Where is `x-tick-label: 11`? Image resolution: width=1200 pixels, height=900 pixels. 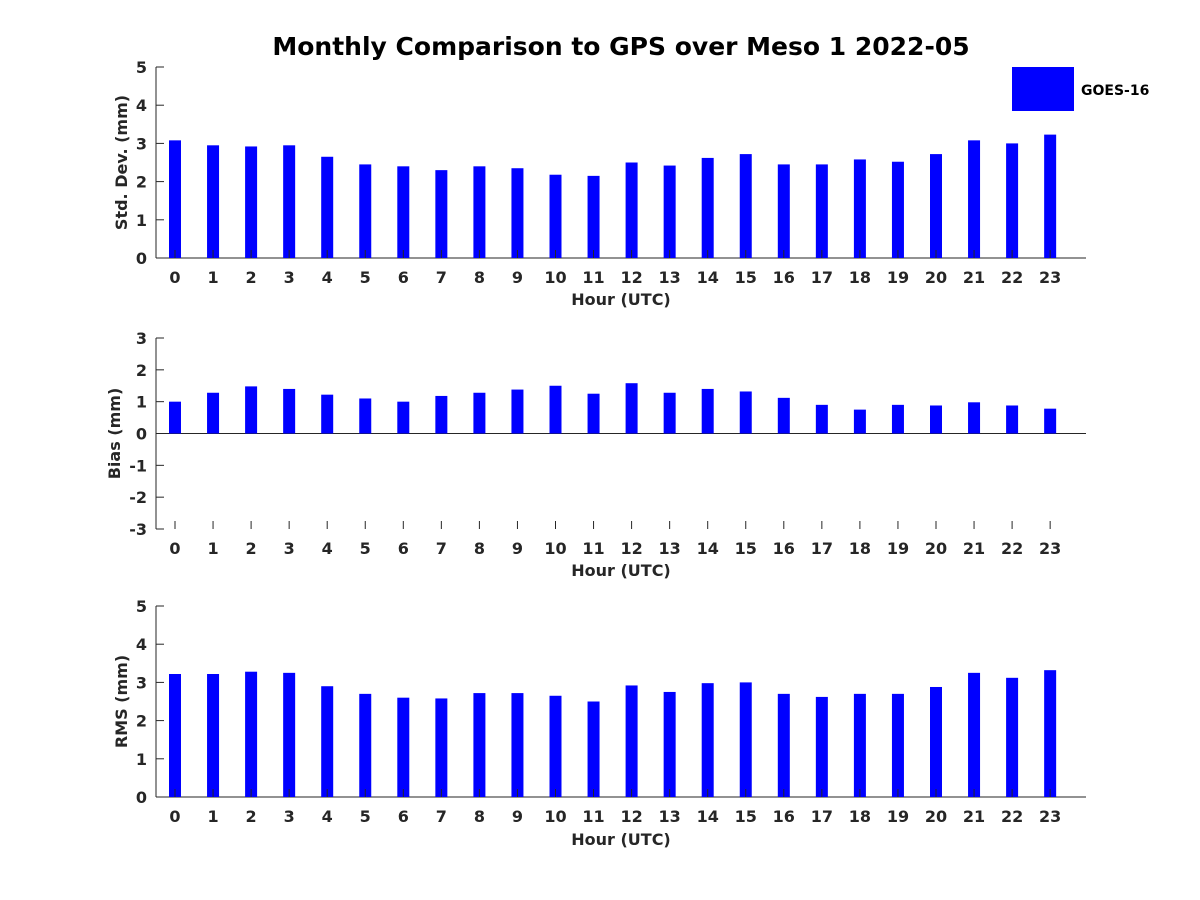 x-tick-label: 11 is located at coordinates (593, 548).